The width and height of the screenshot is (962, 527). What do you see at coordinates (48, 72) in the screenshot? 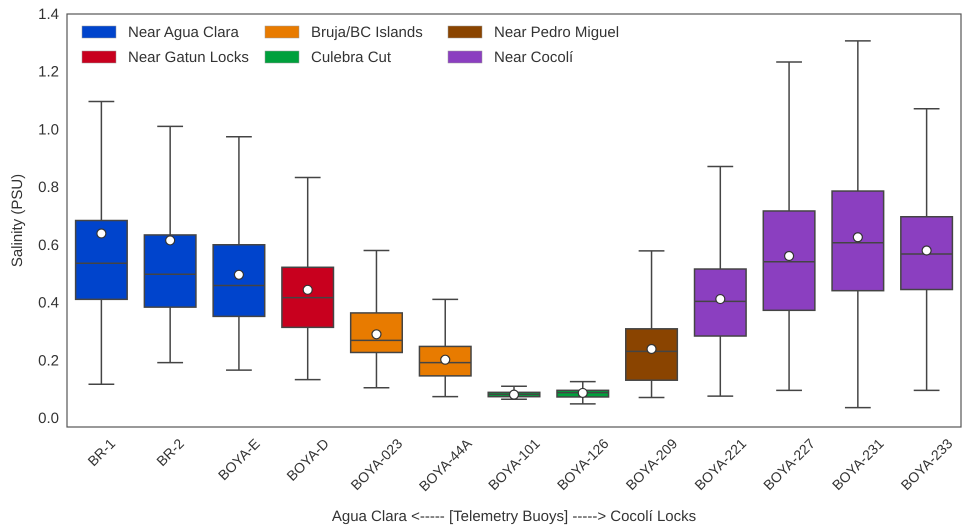
I see `y-tick-label: 1.2` at bounding box center [48, 72].